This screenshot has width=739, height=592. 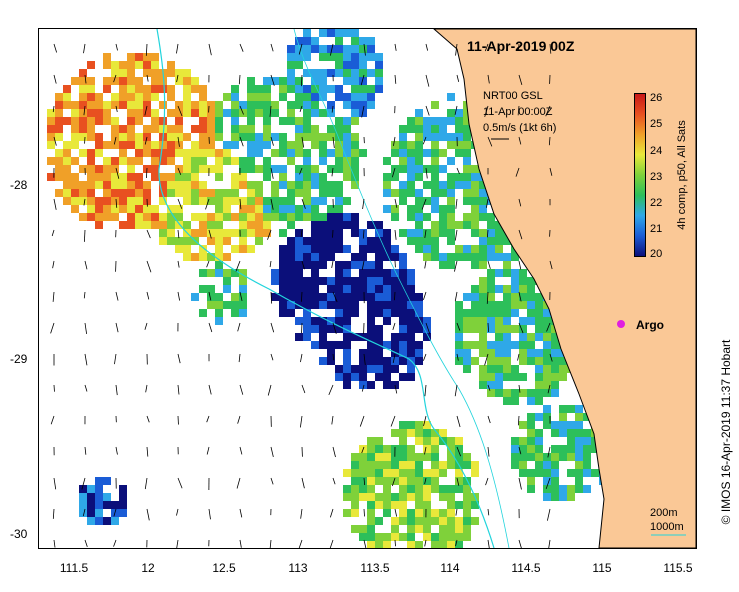 What do you see at coordinates (19, 359) in the screenshot?
I see `y-tick-label: -29` at bounding box center [19, 359].